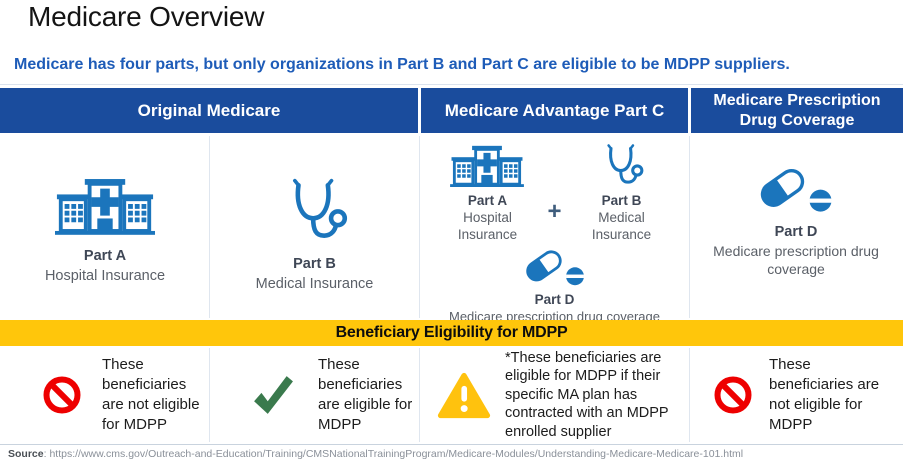  What do you see at coordinates (146, 16) in the screenshot?
I see `page-title: Medicare Overview` at bounding box center [146, 16].